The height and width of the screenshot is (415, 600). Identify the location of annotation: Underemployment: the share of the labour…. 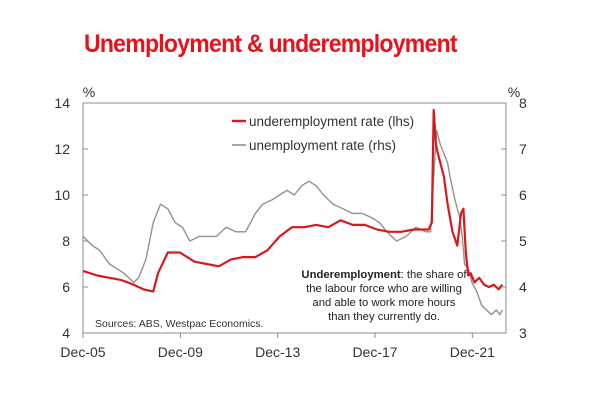
(384, 296).